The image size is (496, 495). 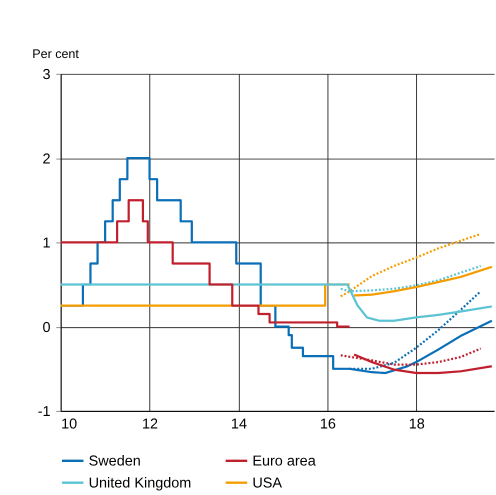 I want to click on y-tick-label: -1, so click(x=44, y=412).